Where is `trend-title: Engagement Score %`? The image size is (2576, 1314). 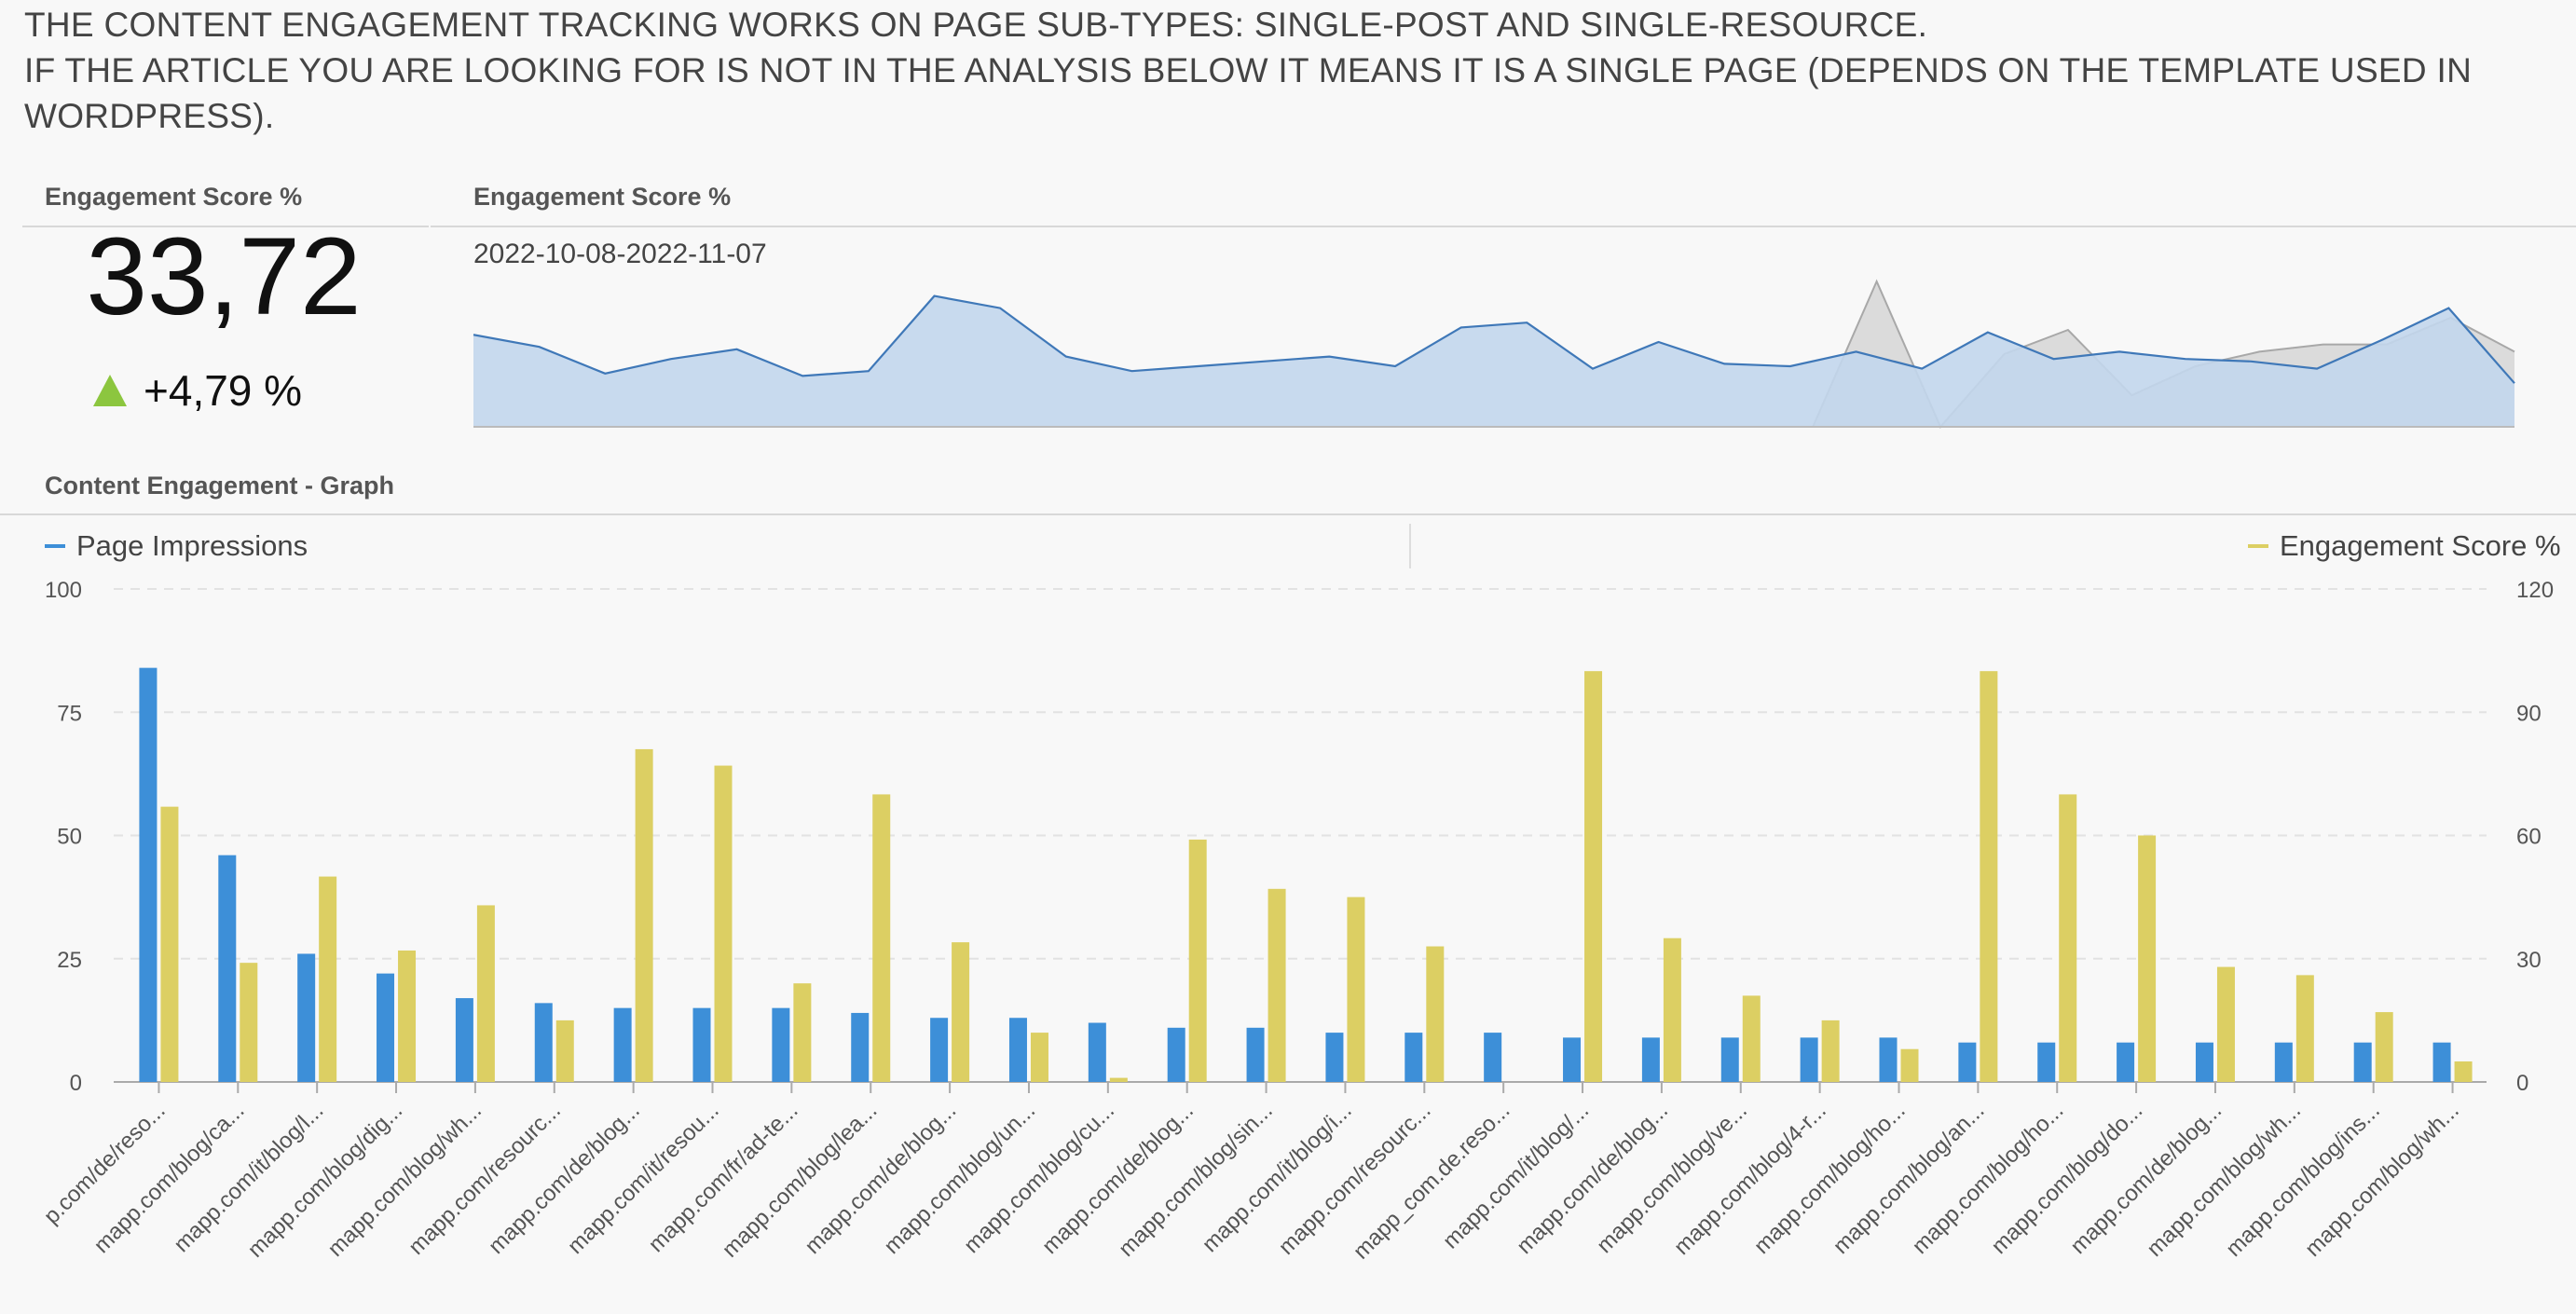
trend-title: Engagement Score % is located at coordinates (602, 197).